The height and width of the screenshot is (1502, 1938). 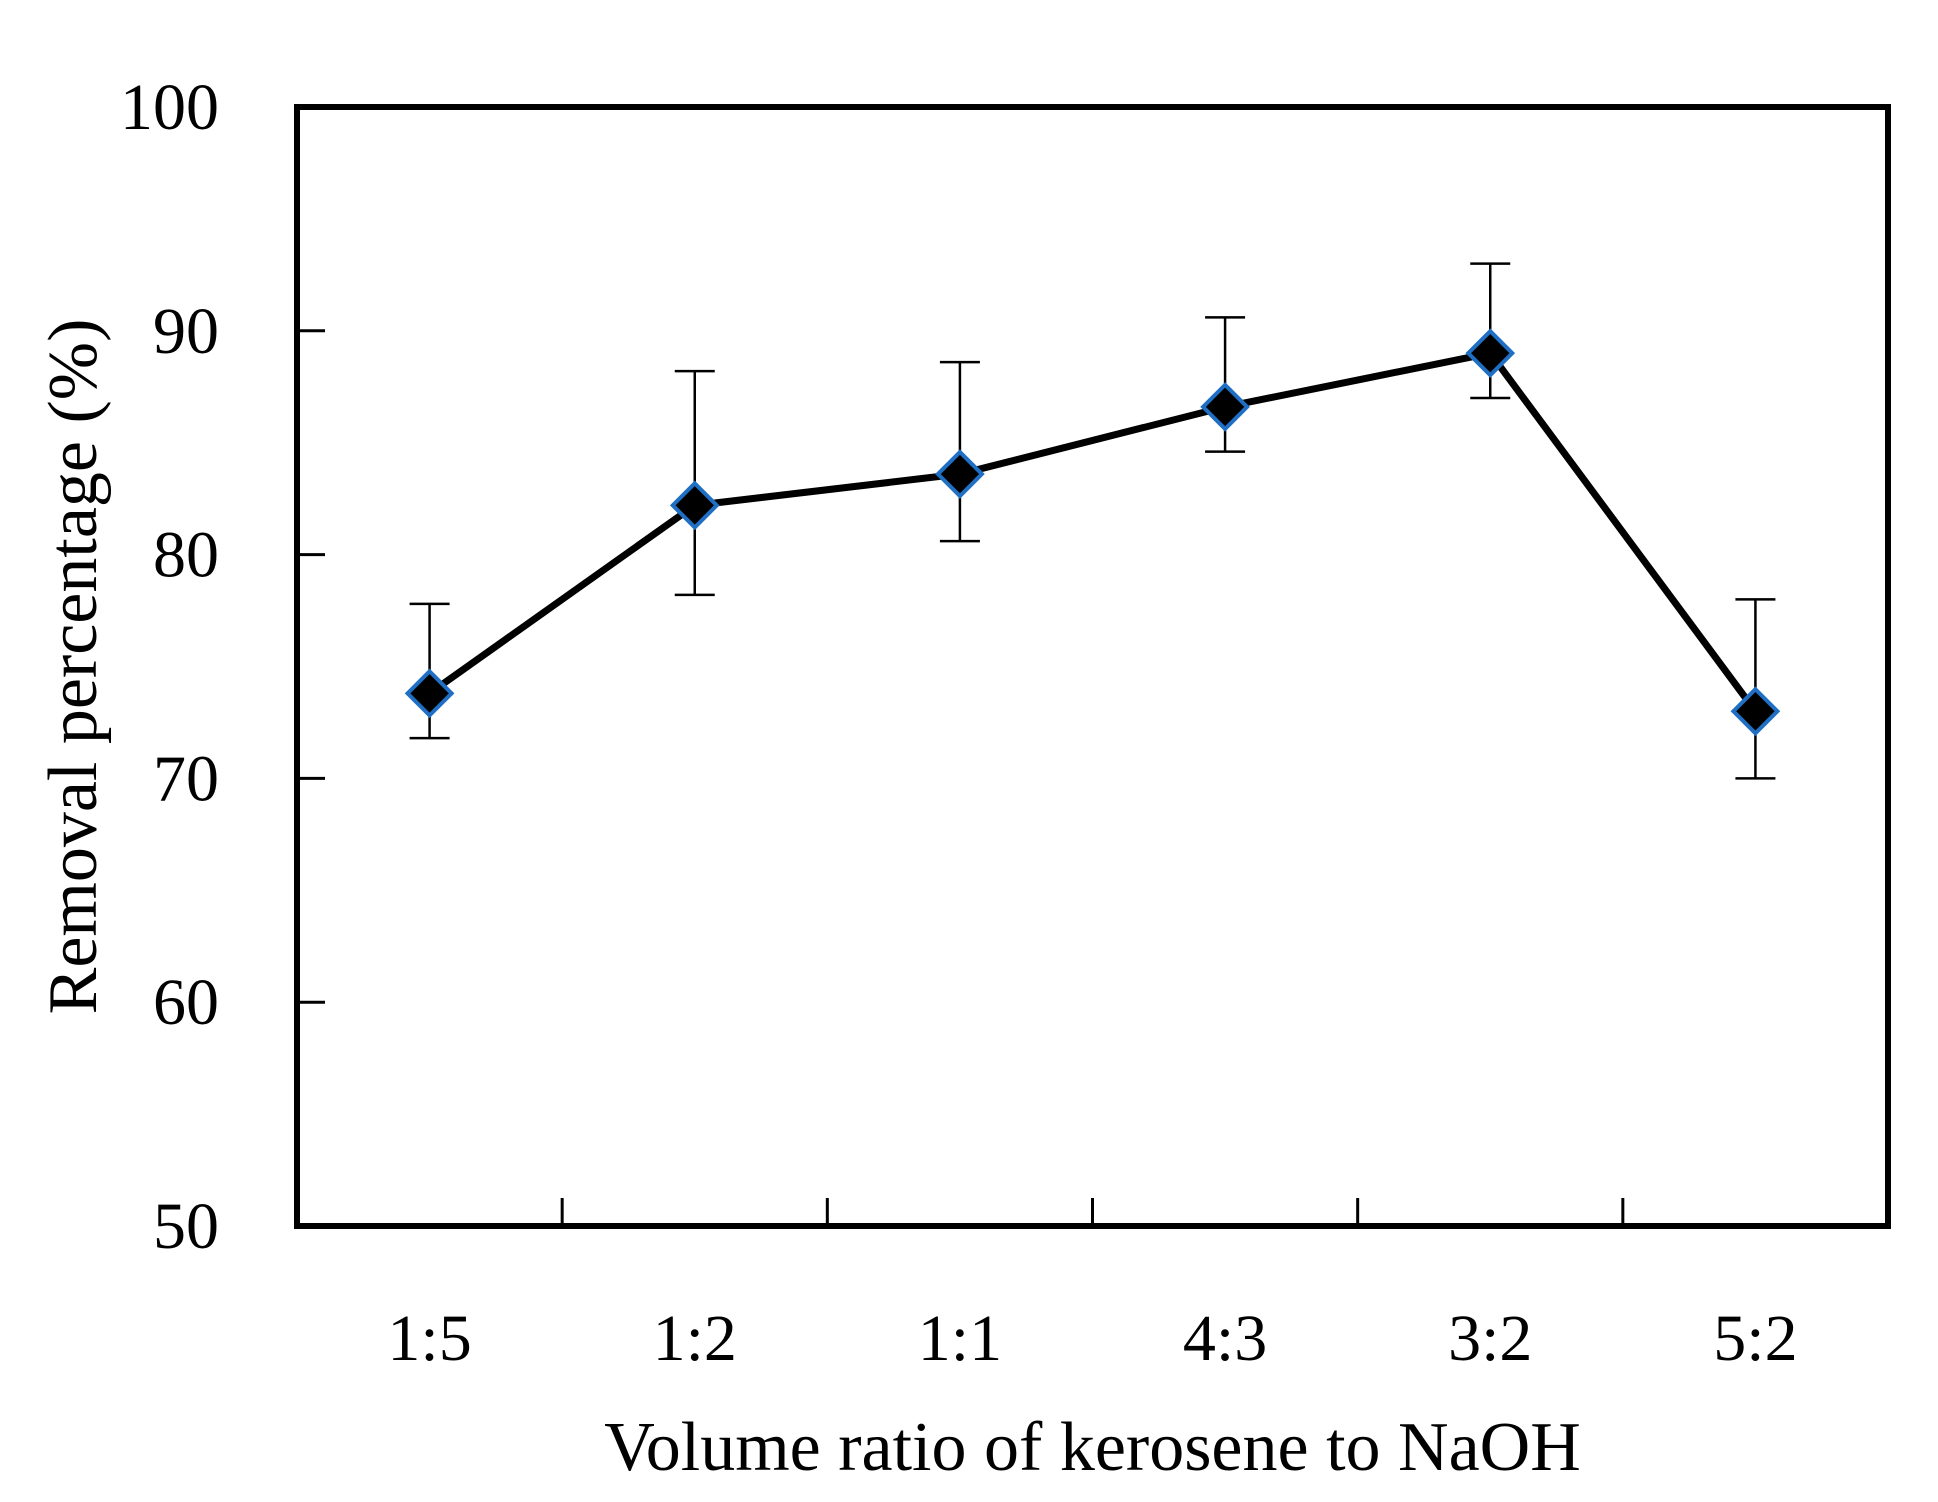 I want to click on x-tick-label: 1:1, so click(x=960, y=1338).